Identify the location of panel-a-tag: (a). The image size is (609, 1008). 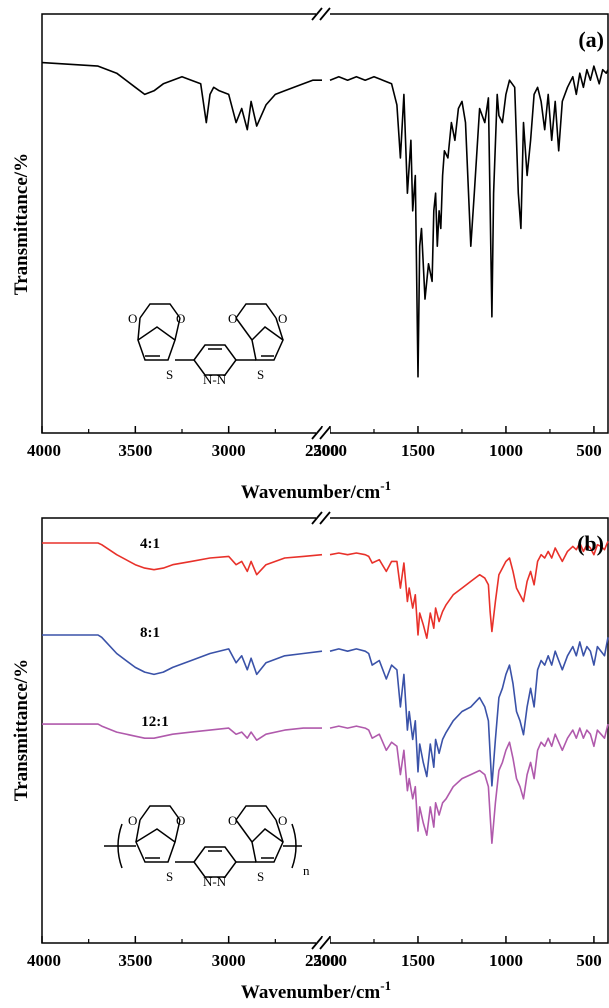
(591, 39).